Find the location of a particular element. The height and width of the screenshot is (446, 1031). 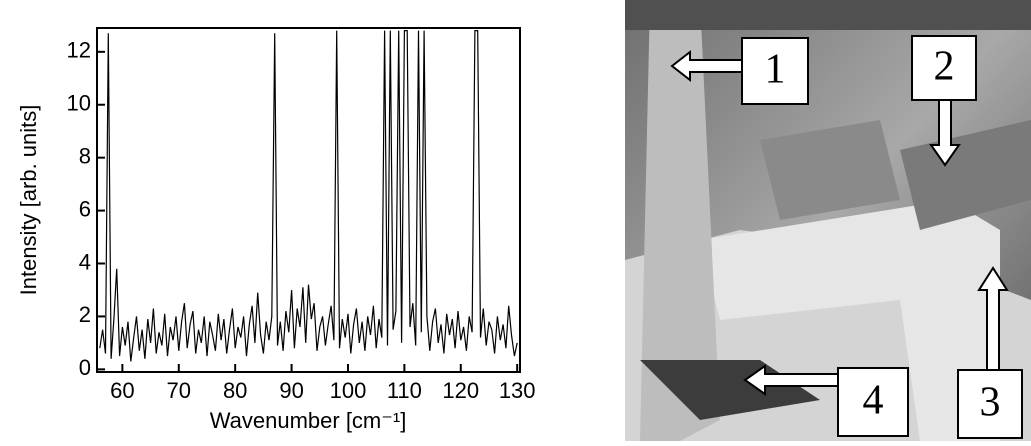

y-tick-label: 12 is located at coordinates (79, 50).